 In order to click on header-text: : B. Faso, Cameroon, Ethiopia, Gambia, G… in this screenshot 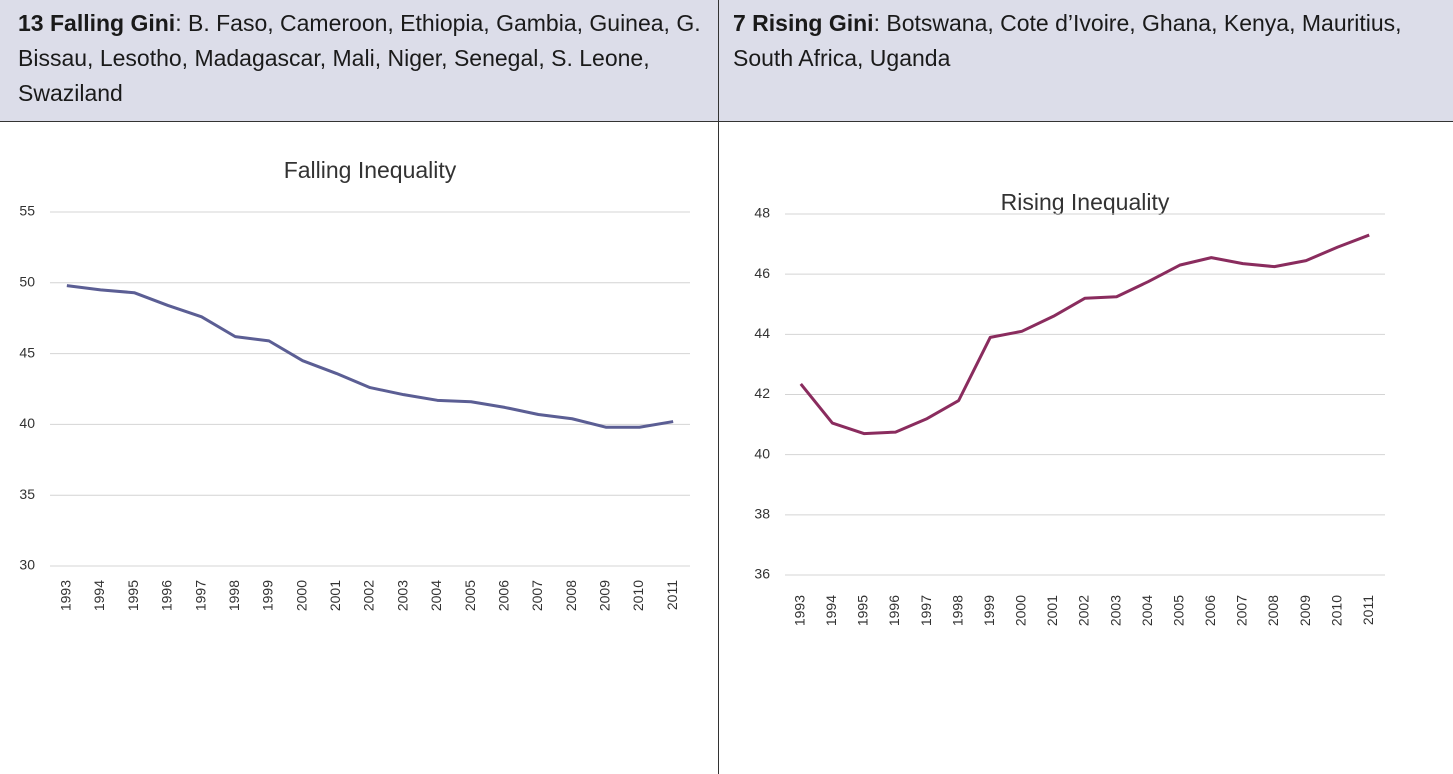, I will do `click(359, 58)`.